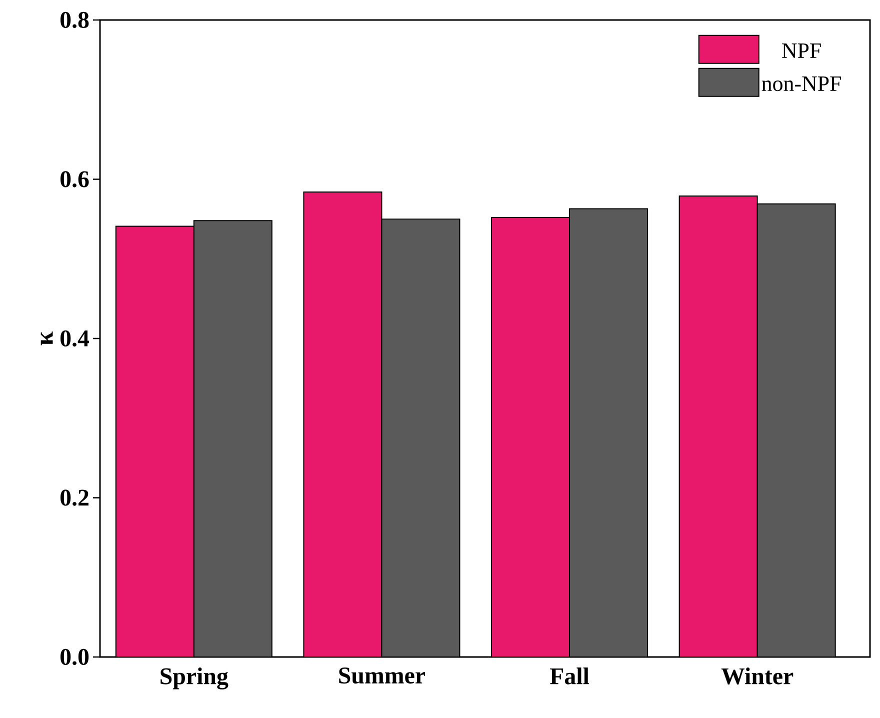  What do you see at coordinates (757, 676) in the screenshot?
I see `x-tick-label: Winter` at bounding box center [757, 676].